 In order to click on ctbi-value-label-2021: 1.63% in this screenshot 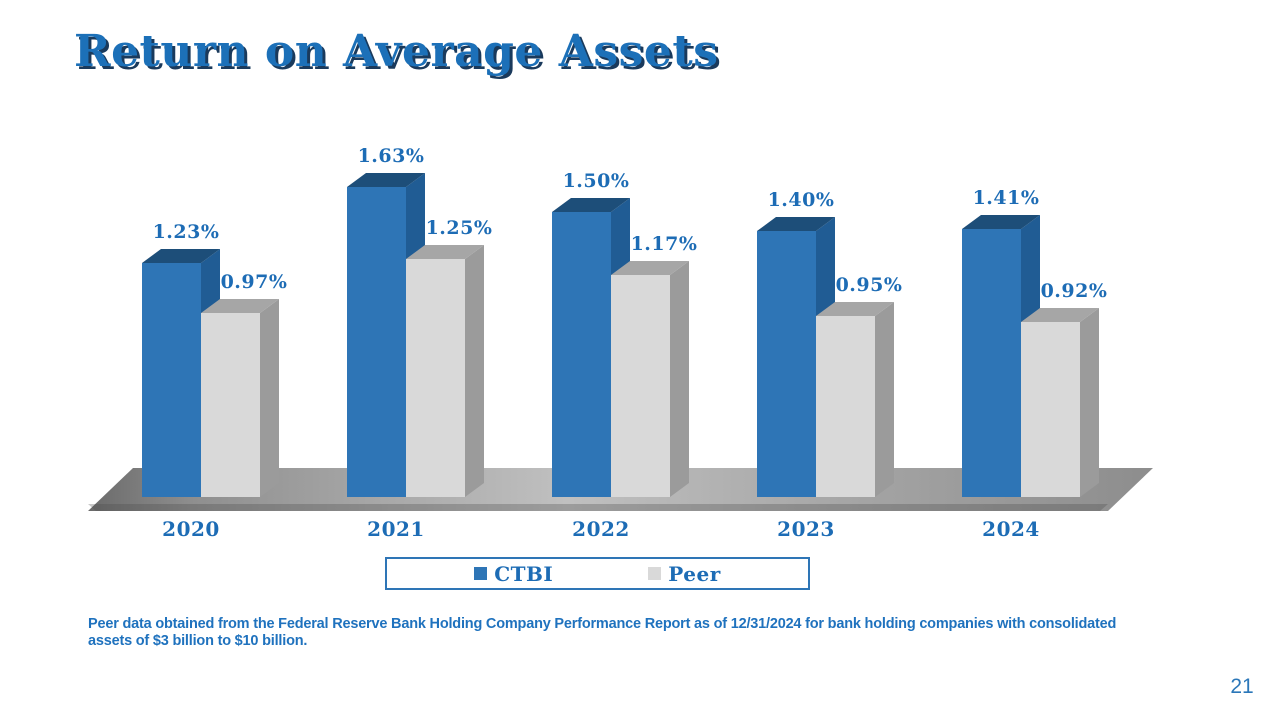, I will do `click(391, 156)`.